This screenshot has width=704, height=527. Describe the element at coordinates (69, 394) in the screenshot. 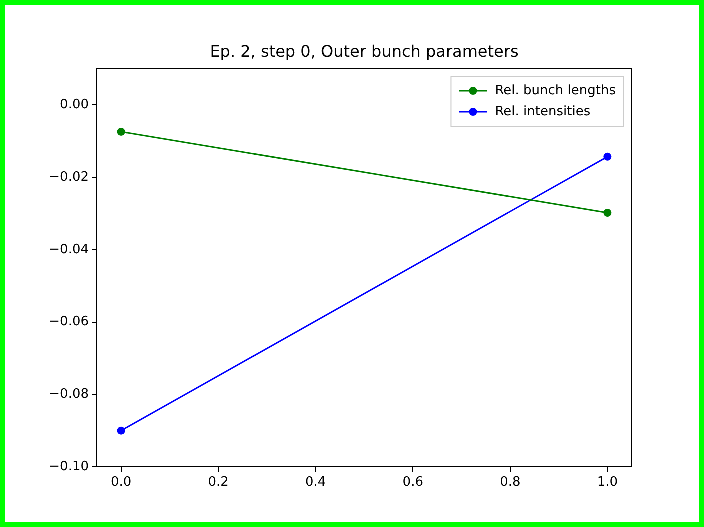

I see `y-tick-label: −0.08` at that location.